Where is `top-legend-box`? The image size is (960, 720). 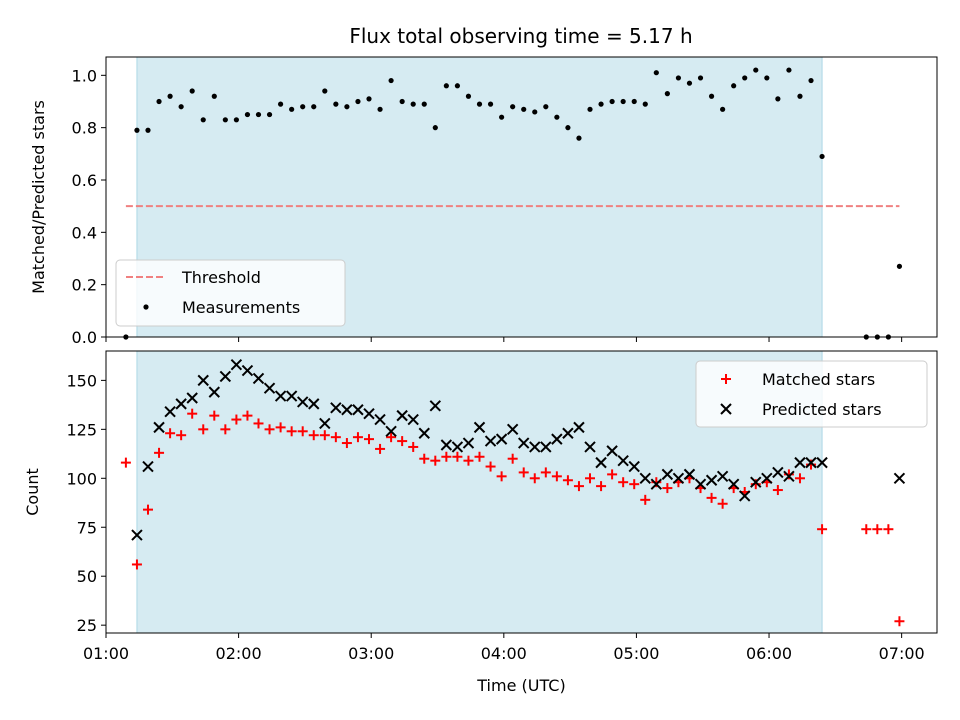 top-legend-box is located at coordinates (230, 293).